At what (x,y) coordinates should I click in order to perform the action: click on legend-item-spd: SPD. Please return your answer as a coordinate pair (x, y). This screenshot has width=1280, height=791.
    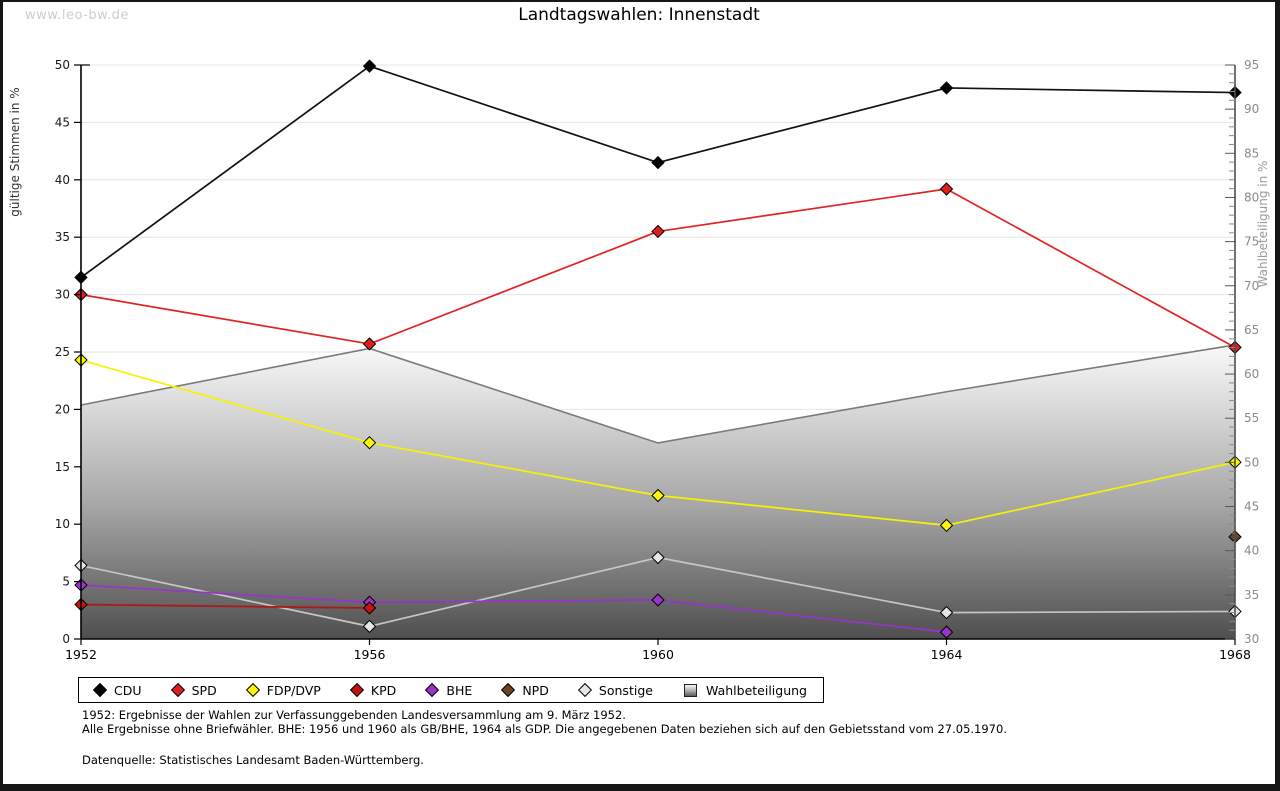
    Looking at the image, I should click on (193, 690).